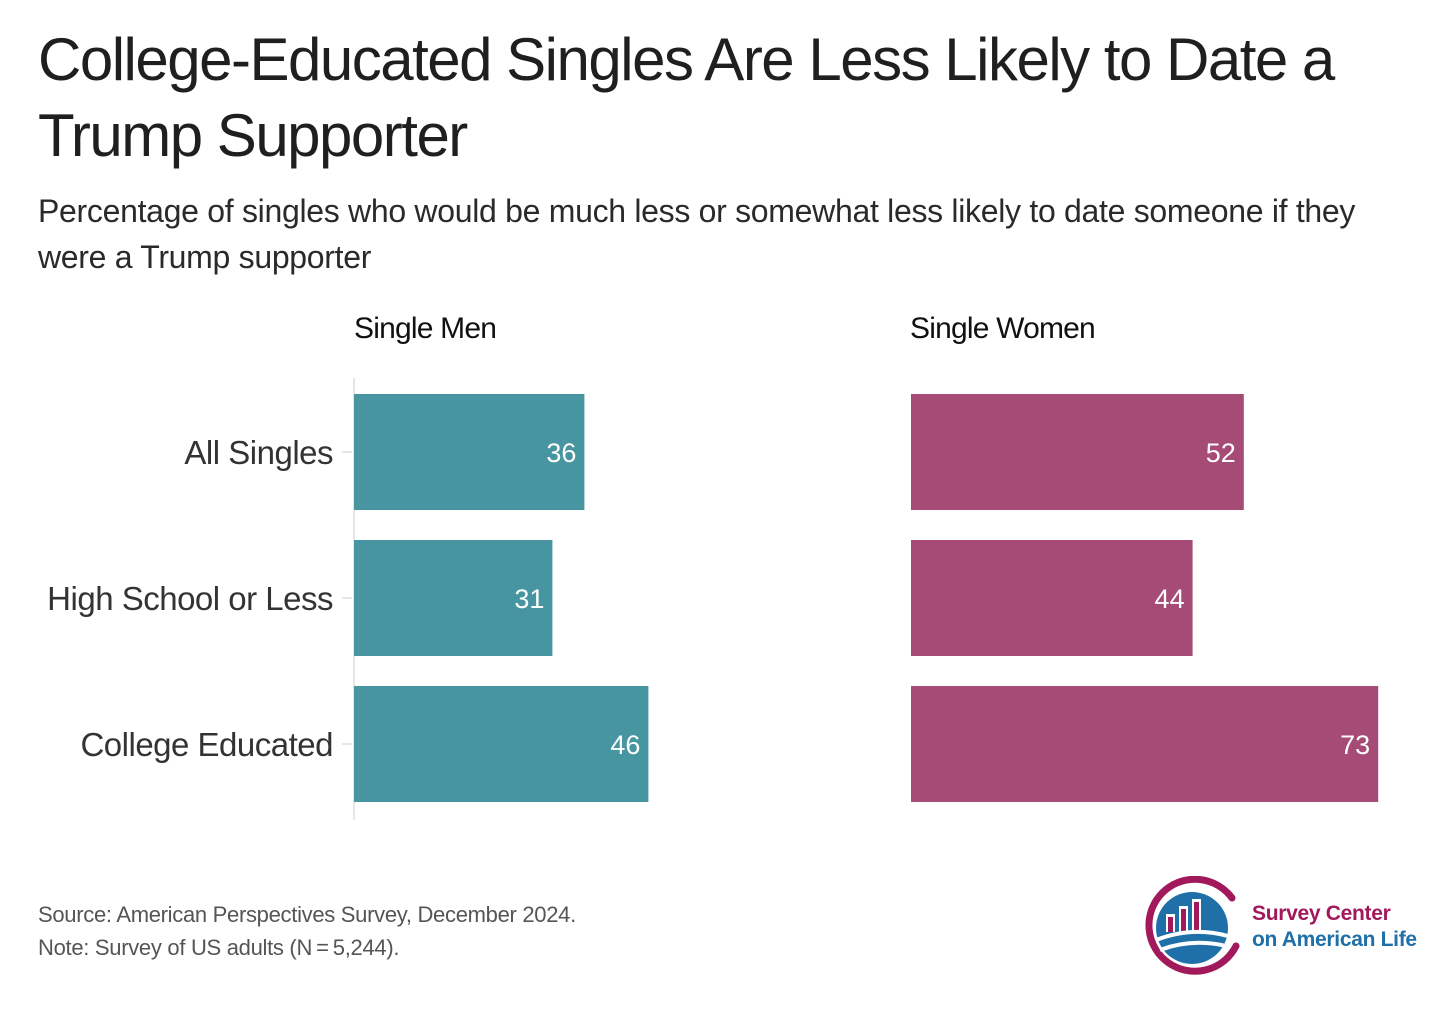  I want to click on logo-text-line2: on American Life, so click(1334, 939).